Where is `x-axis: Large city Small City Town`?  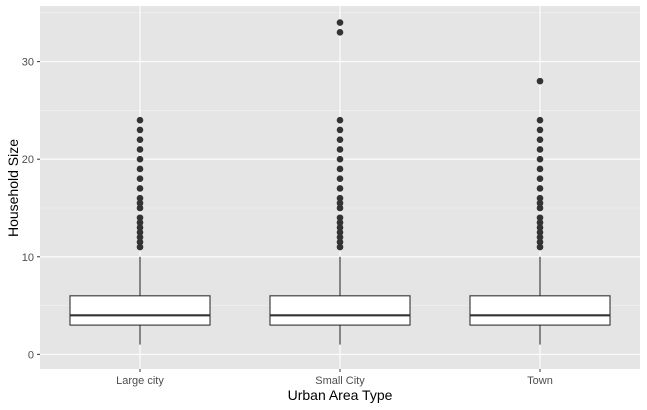 x-axis: Large city Small City Town is located at coordinates (334, 378).